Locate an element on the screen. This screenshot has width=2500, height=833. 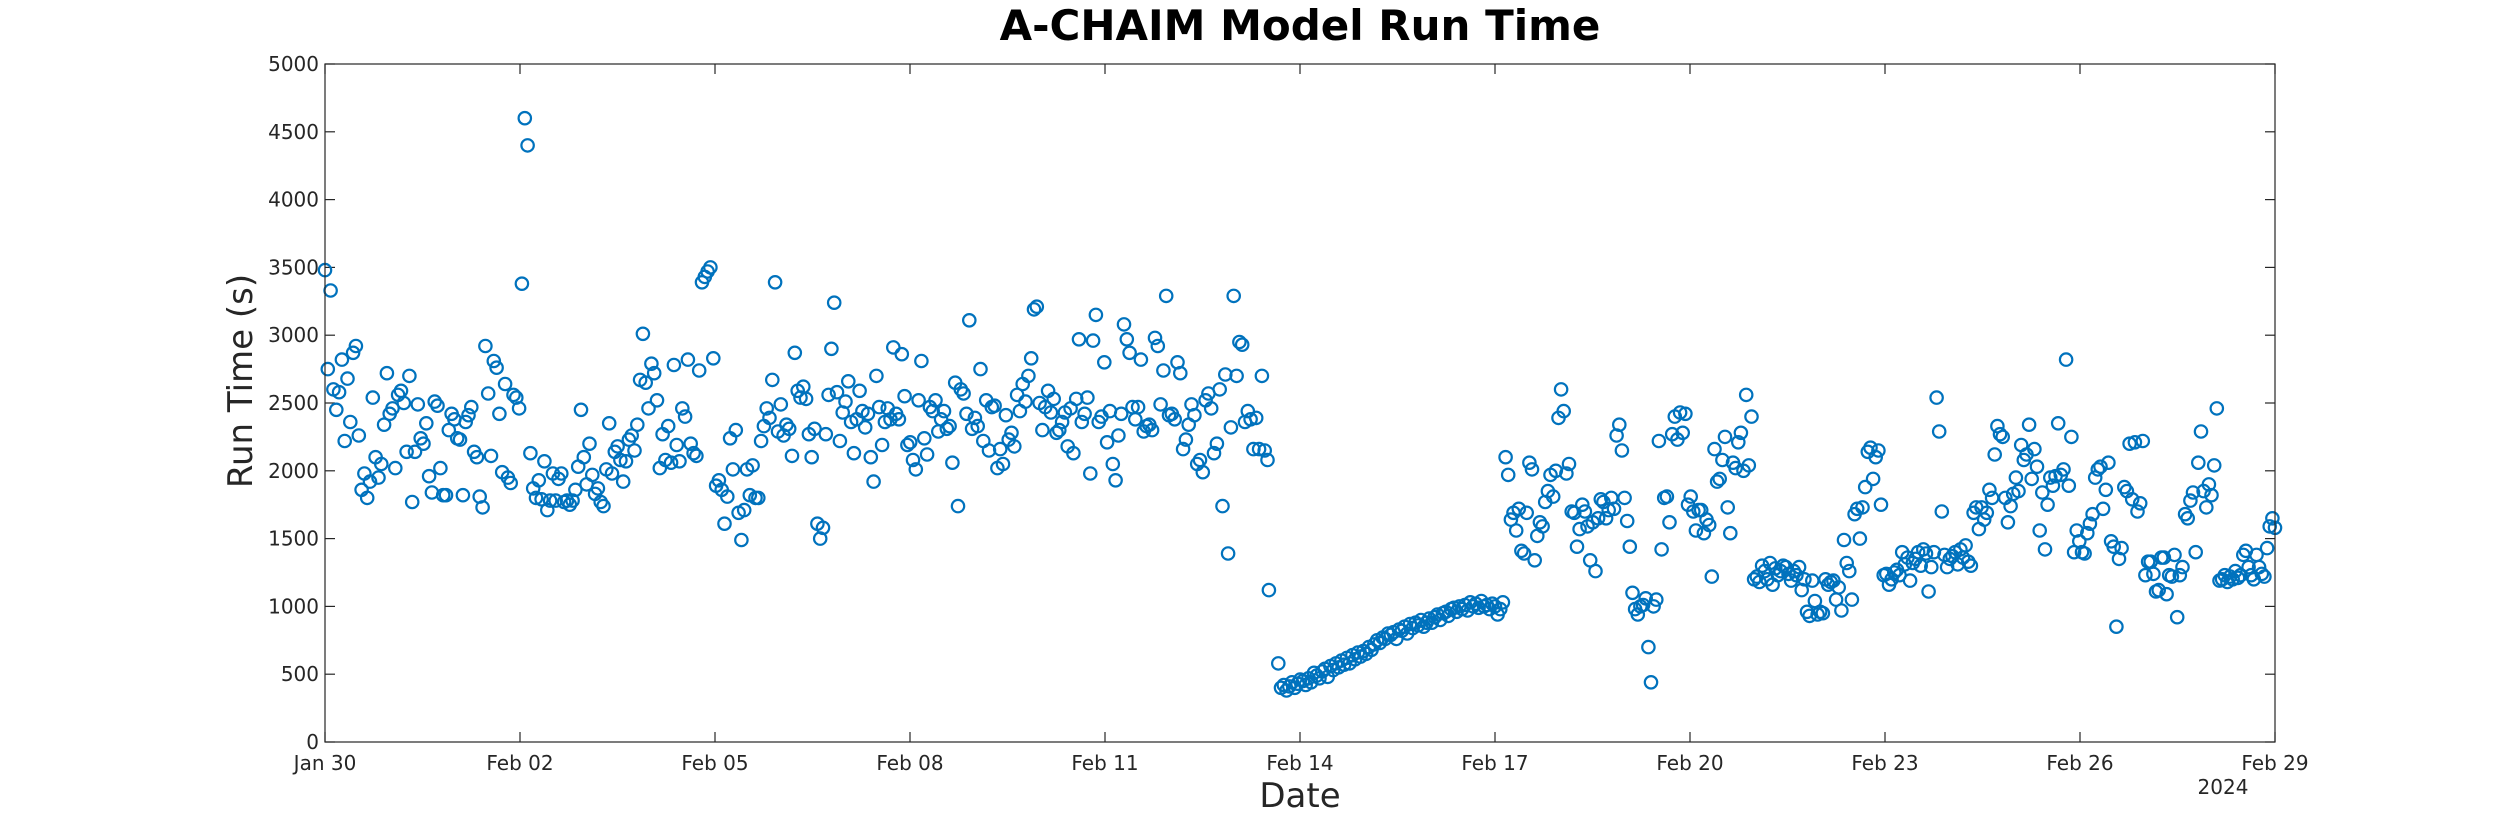
y-tick-label: 2500 is located at coordinates (293, 403).